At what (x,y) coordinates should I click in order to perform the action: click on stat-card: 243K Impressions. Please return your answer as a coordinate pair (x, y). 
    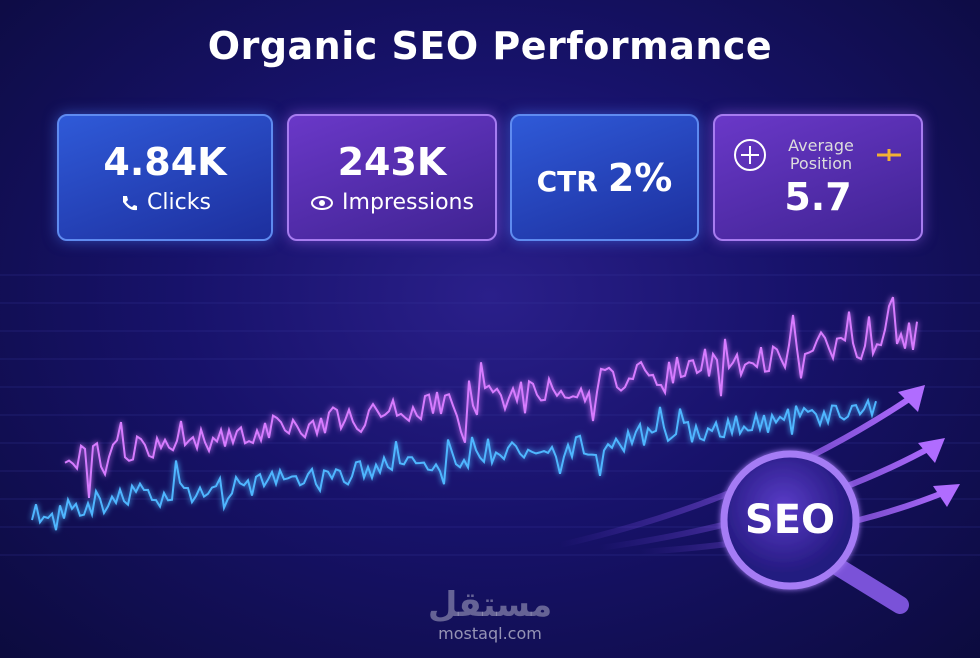
    Looking at the image, I should click on (392, 177).